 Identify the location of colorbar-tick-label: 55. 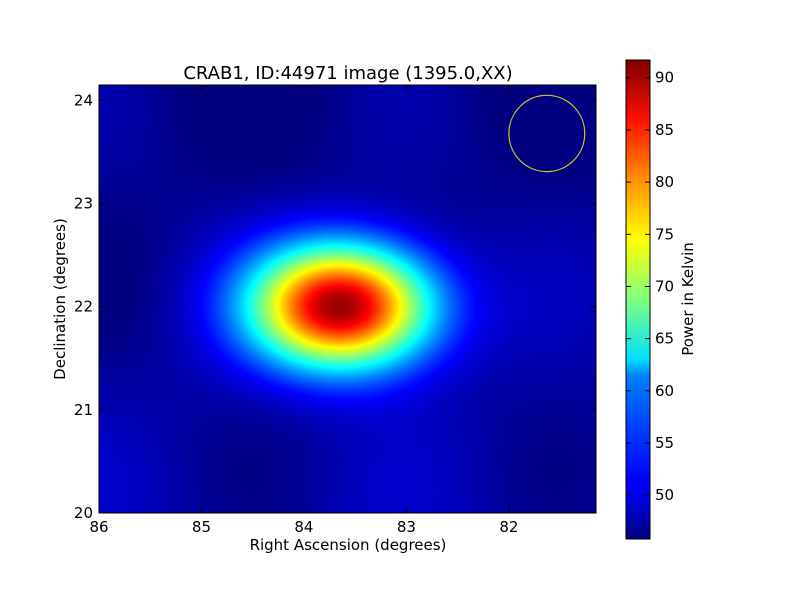
(664, 443).